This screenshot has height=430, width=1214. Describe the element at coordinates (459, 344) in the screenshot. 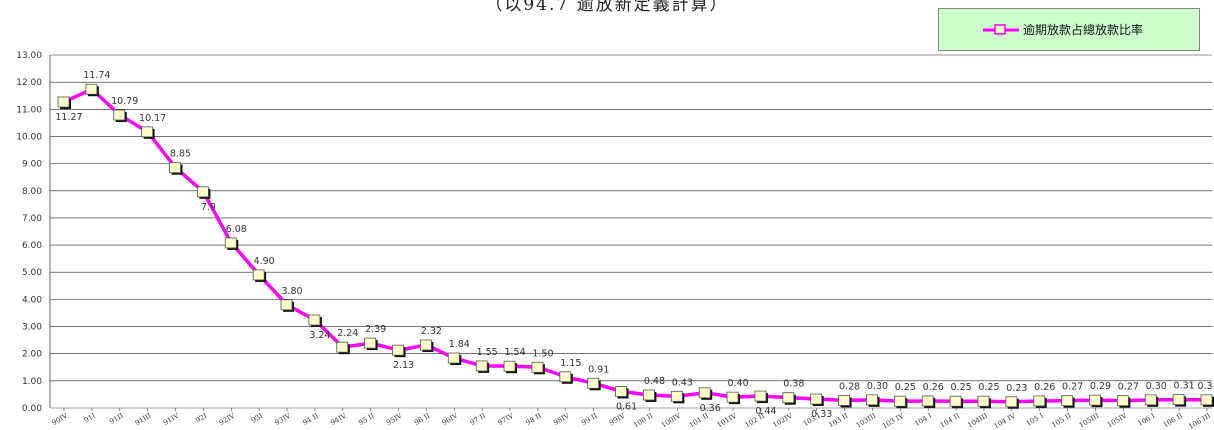

I see `data-label: 1.84` at that location.